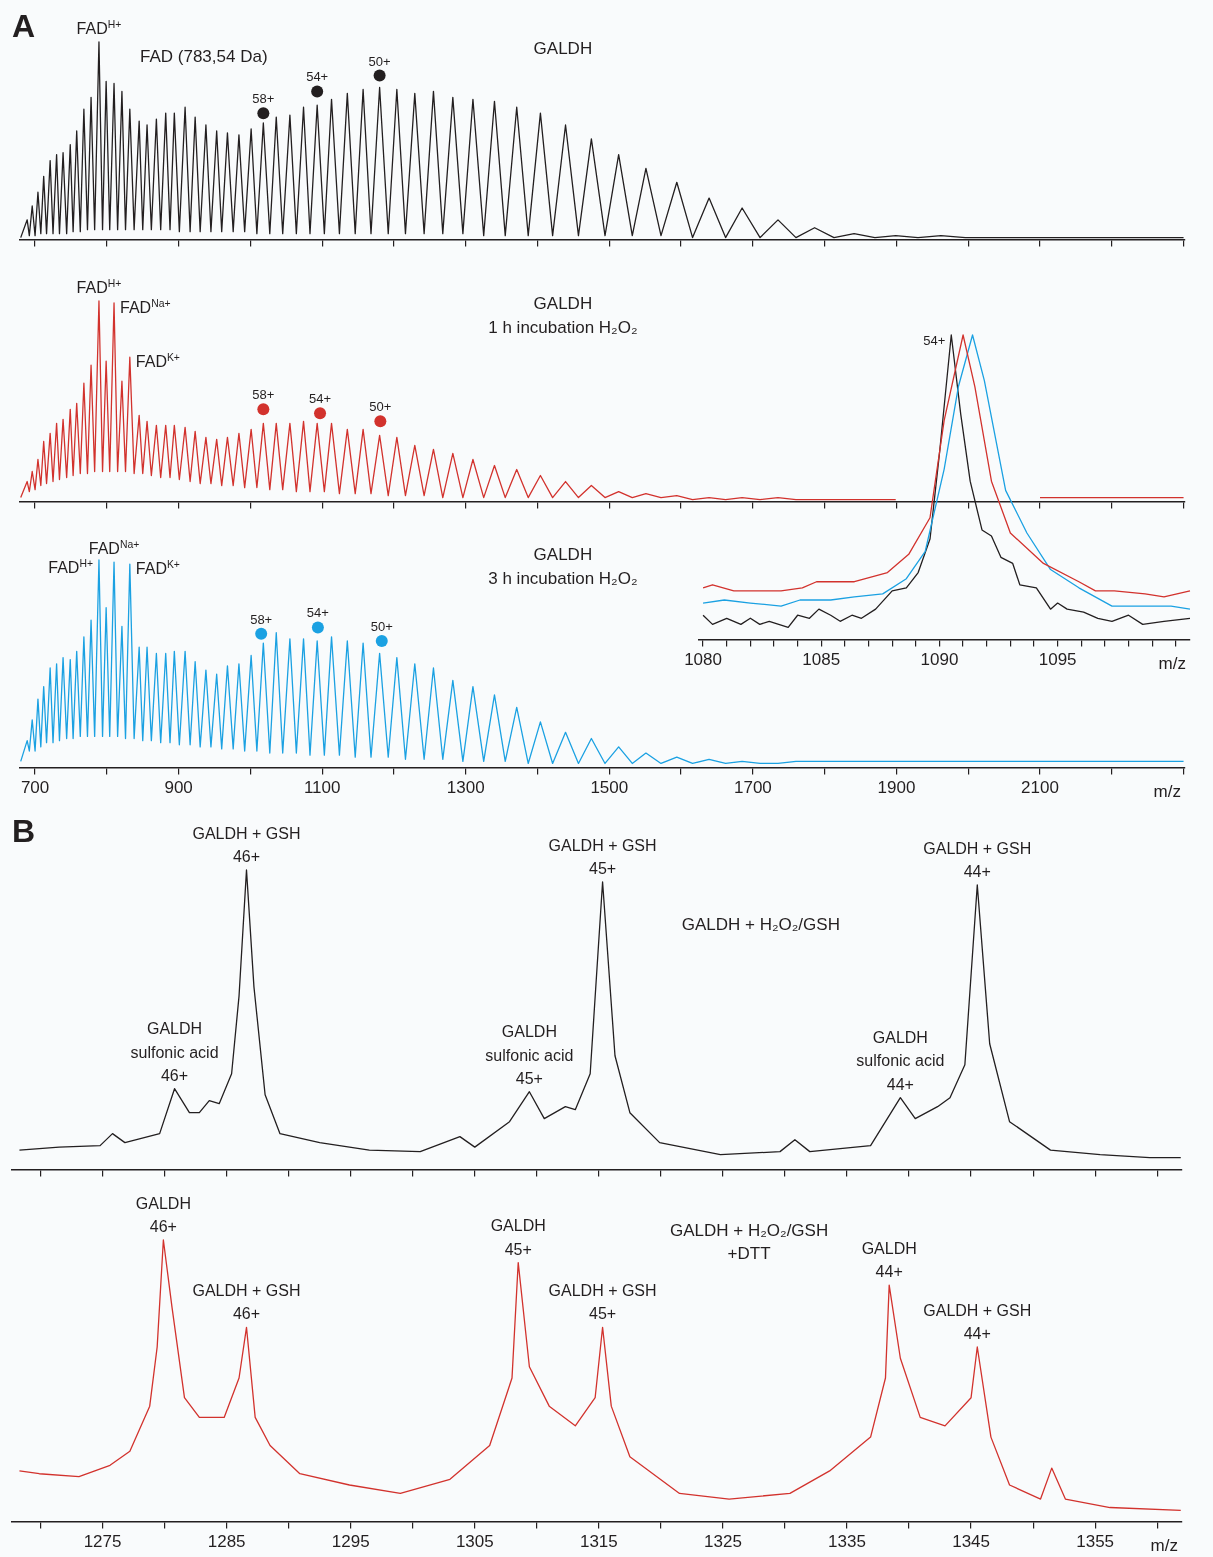  Describe the element at coordinates (24, 830) in the screenshot. I see `text: B` at that location.